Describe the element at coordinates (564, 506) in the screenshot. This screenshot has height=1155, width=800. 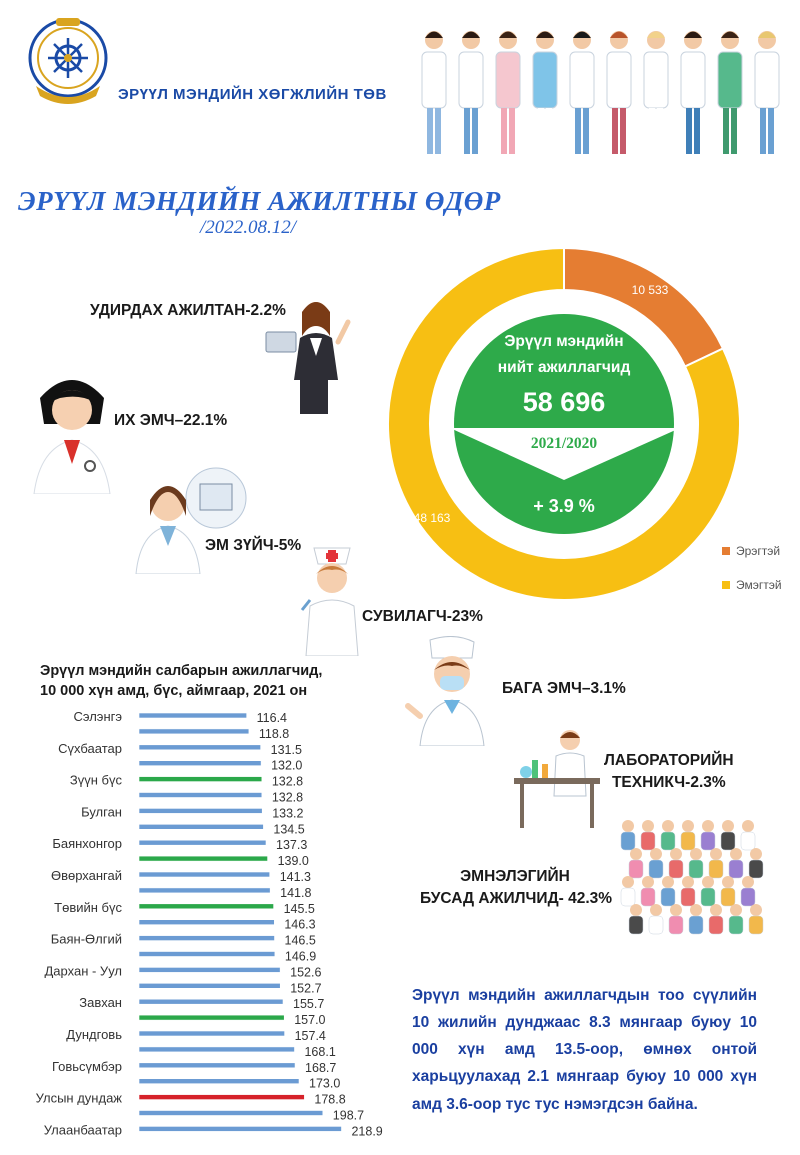
I see `donut-center-change: + 3.9 %` at that location.